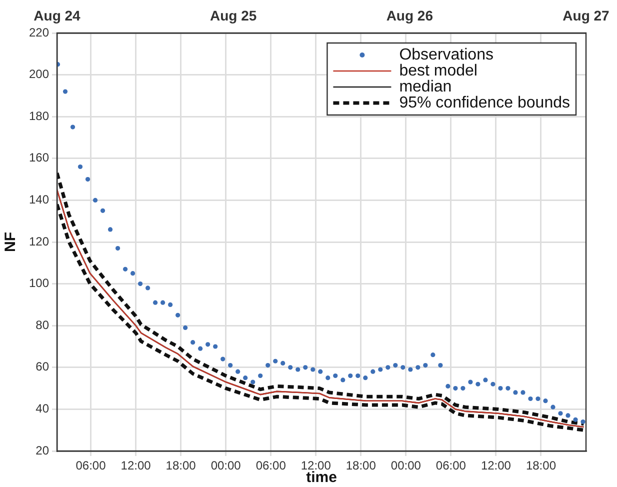 The width and height of the screenshot is (617, 487). What do you see at coordinates (438, 71) in the screenshot?
I see `legend-label: best model` at bounding box center [438, 71].